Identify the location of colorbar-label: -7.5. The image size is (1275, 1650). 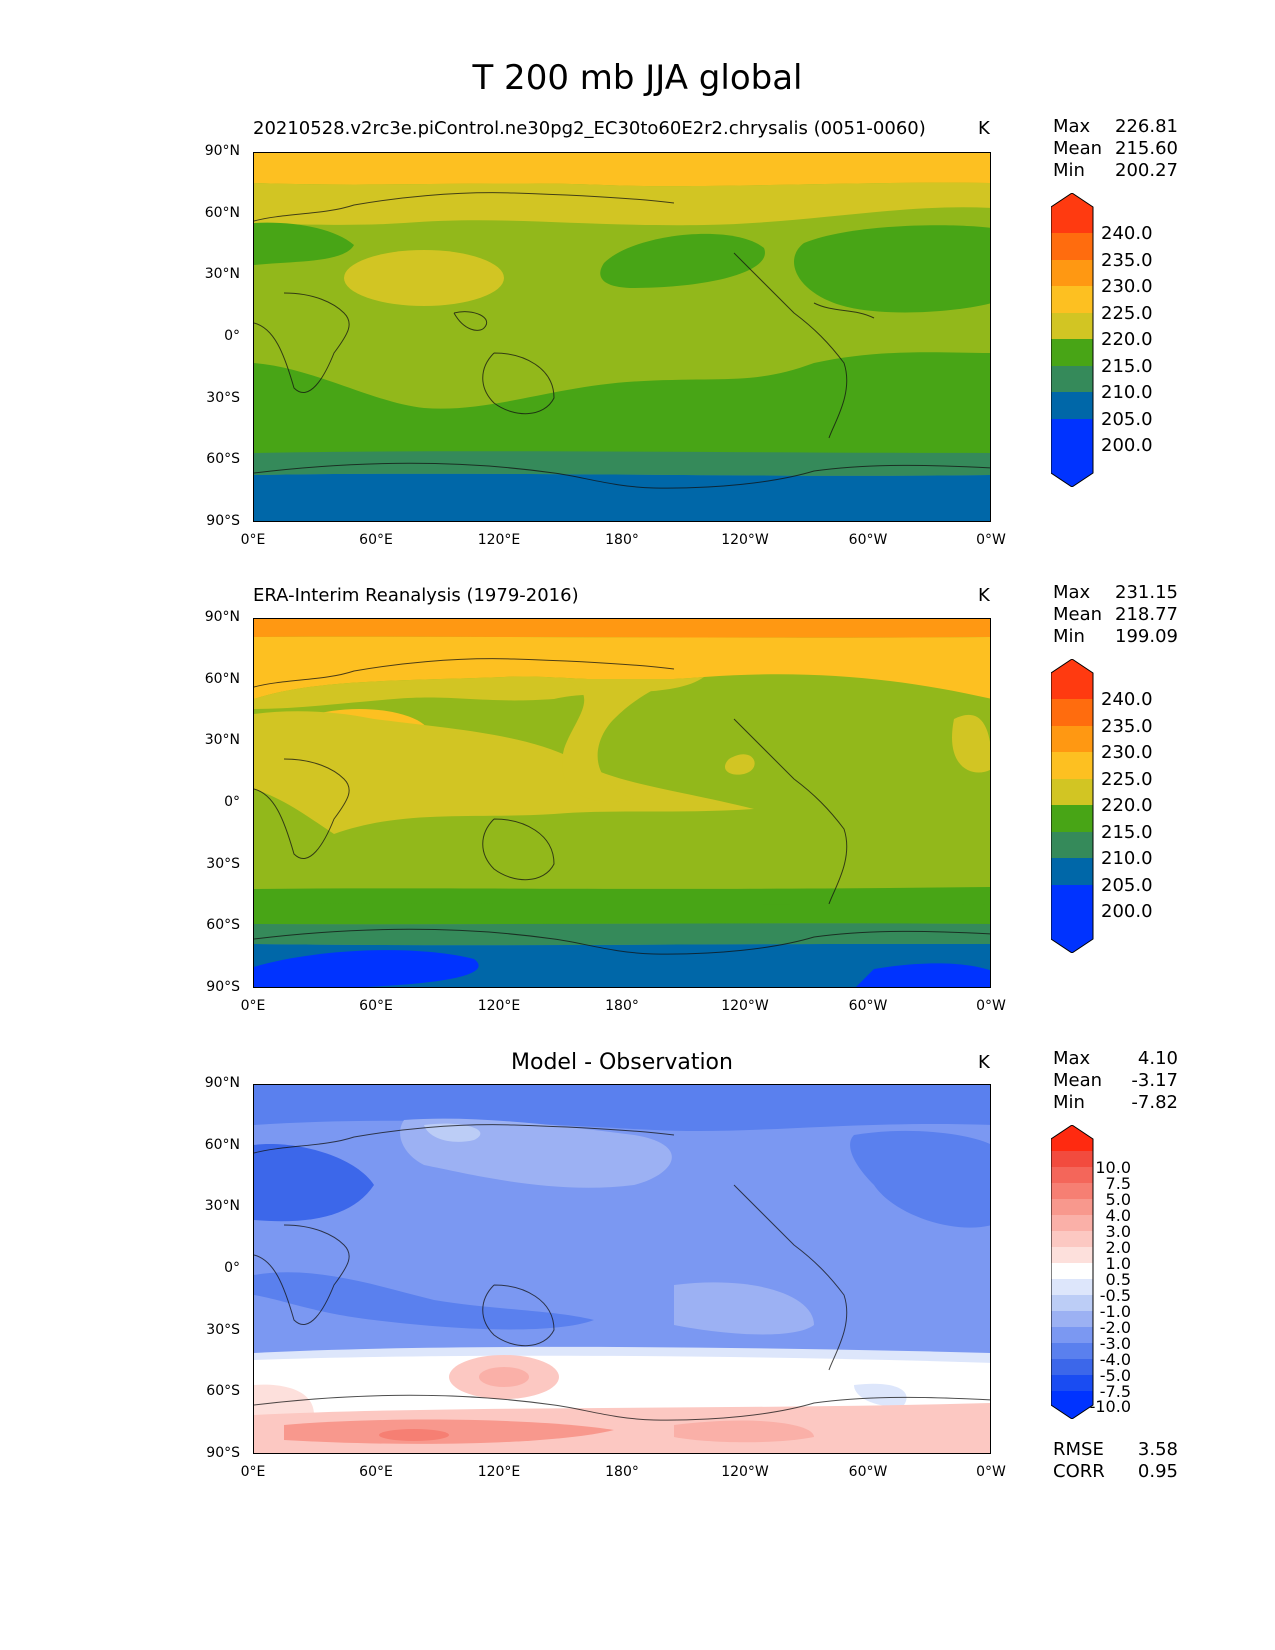
(1115, 1391).